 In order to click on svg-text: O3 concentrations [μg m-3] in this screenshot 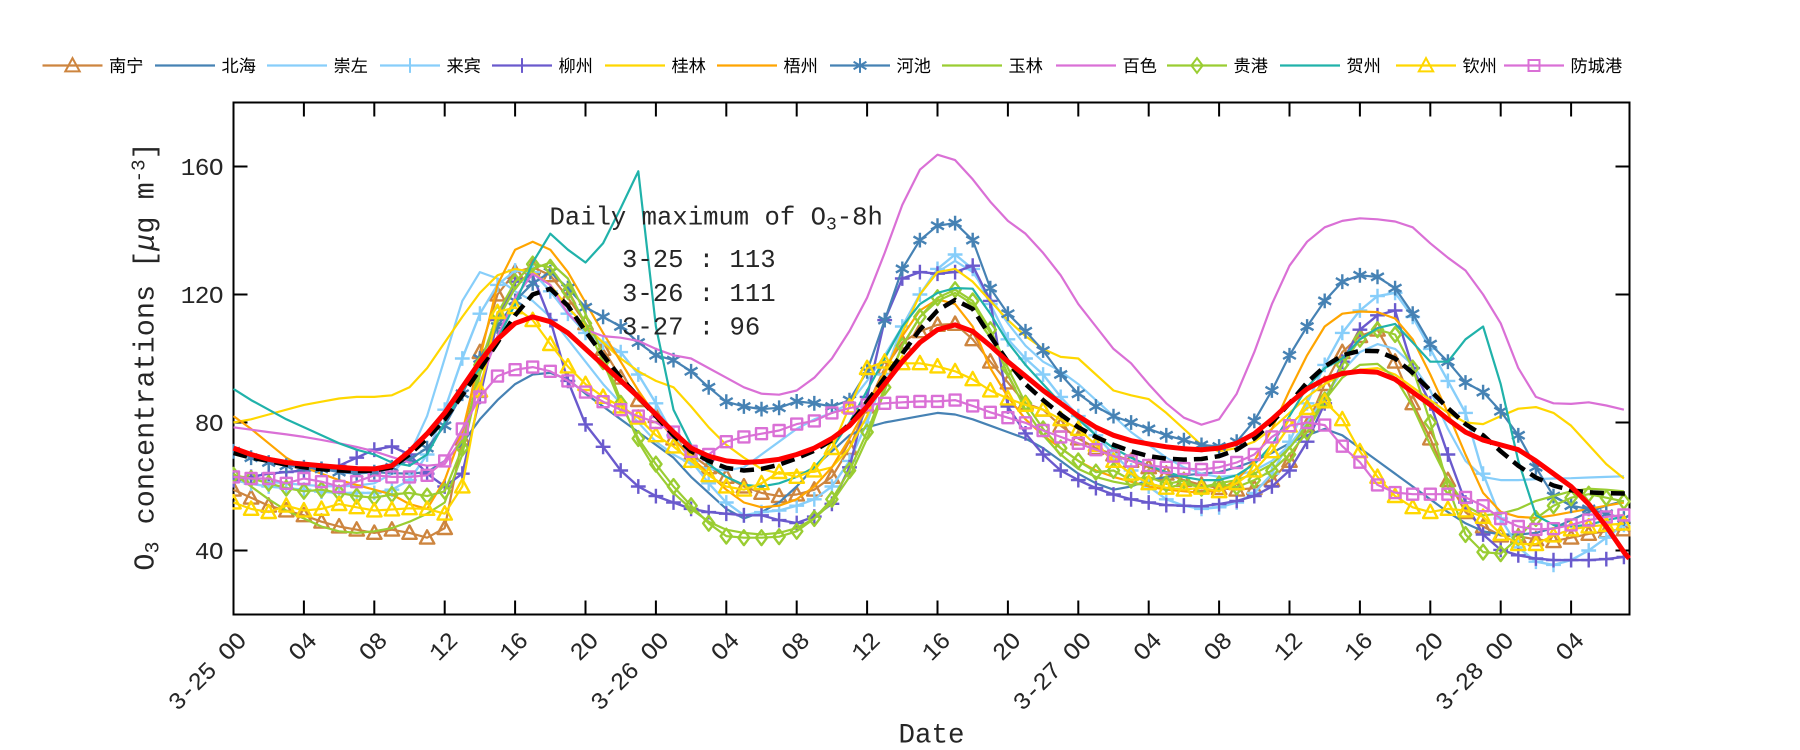, I will do `click(147, 356)`.